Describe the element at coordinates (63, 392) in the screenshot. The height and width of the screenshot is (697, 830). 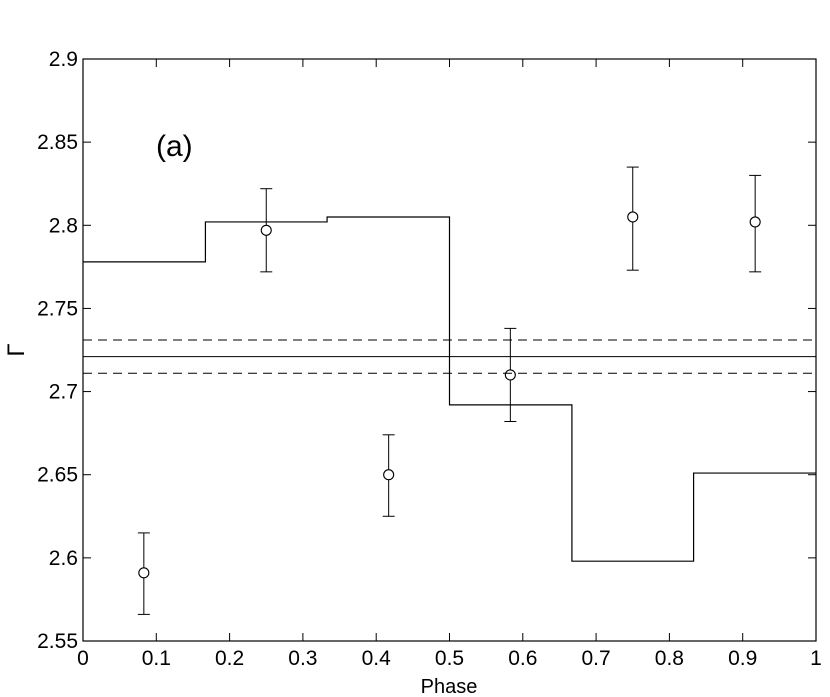
I see `y-tick-label: 2.7` at that location.